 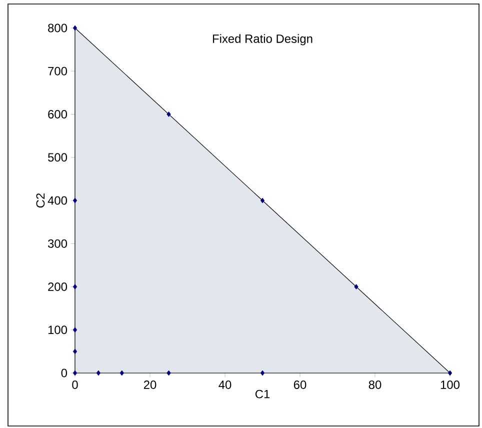 I want to click on x-tick-label: 40, so click(x=225, y=384).